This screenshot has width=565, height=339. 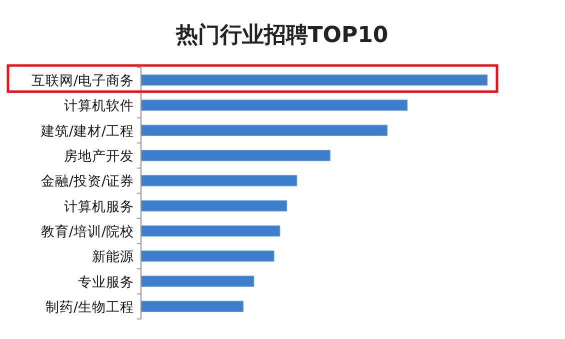 I want to click on y-tick-label: 专业服务, so click(x=106, y=282).